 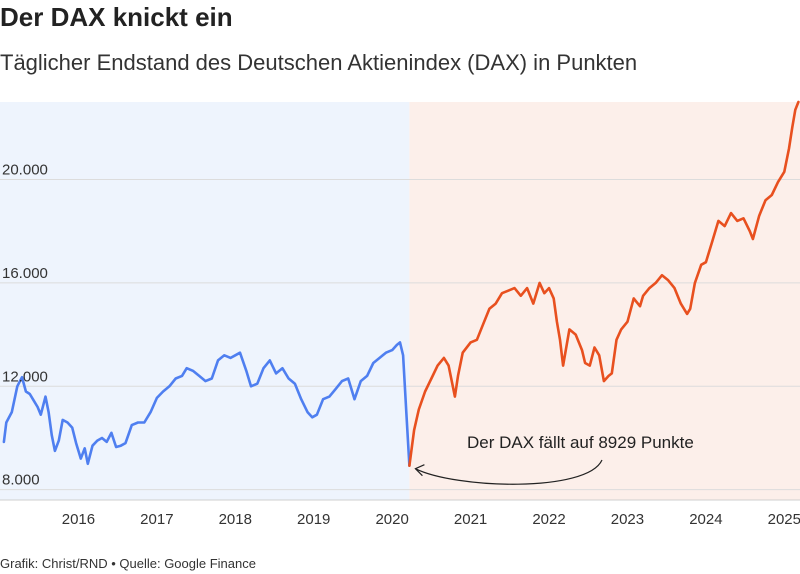 What do you see at coordinates (431, 519) in the screenshot?
I see `x-axis-ticks: 2016 2017 2018 2019 2020 2021 2022 2023 2024 2025` at bounding box center [431, 519].